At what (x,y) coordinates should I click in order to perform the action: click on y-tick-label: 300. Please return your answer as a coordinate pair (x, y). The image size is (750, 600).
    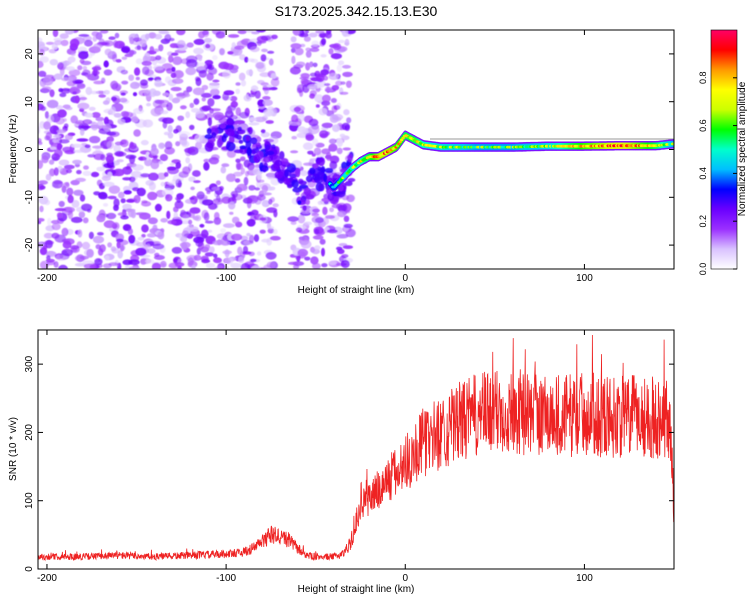
    Looking at the image, I should click on (29, 363).